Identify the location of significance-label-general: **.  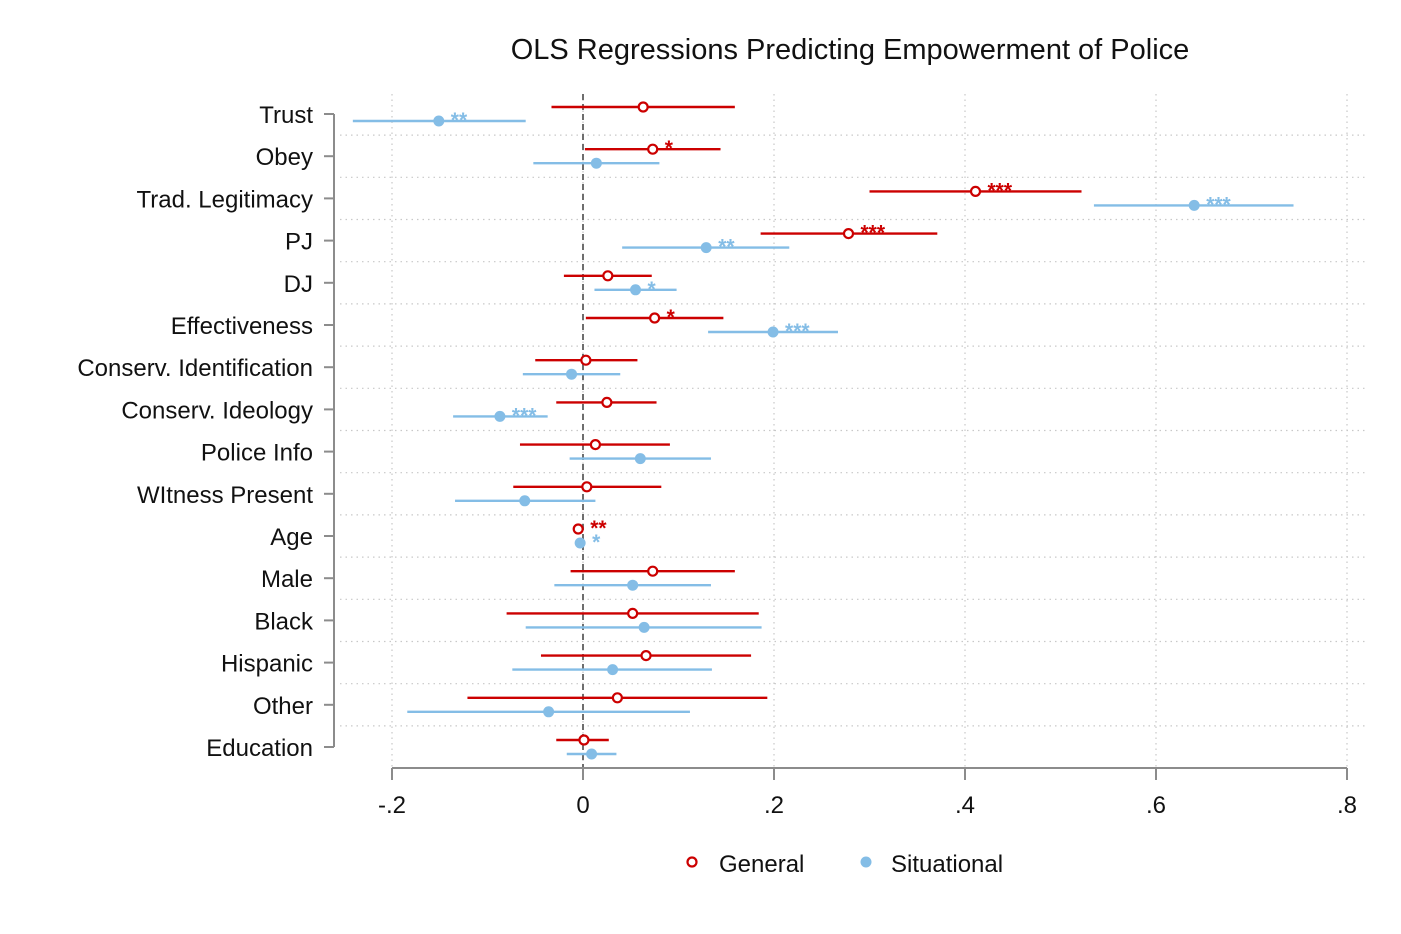
(598, 528).